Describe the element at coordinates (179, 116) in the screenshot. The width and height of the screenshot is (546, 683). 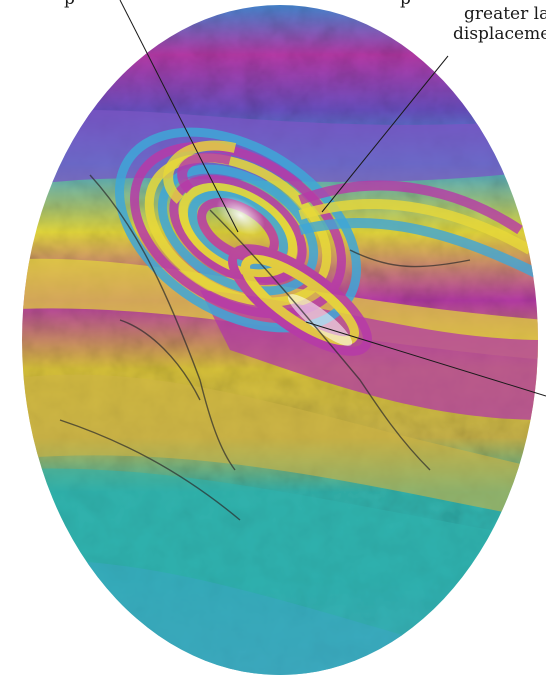
I see `leader-line-top` at that location.